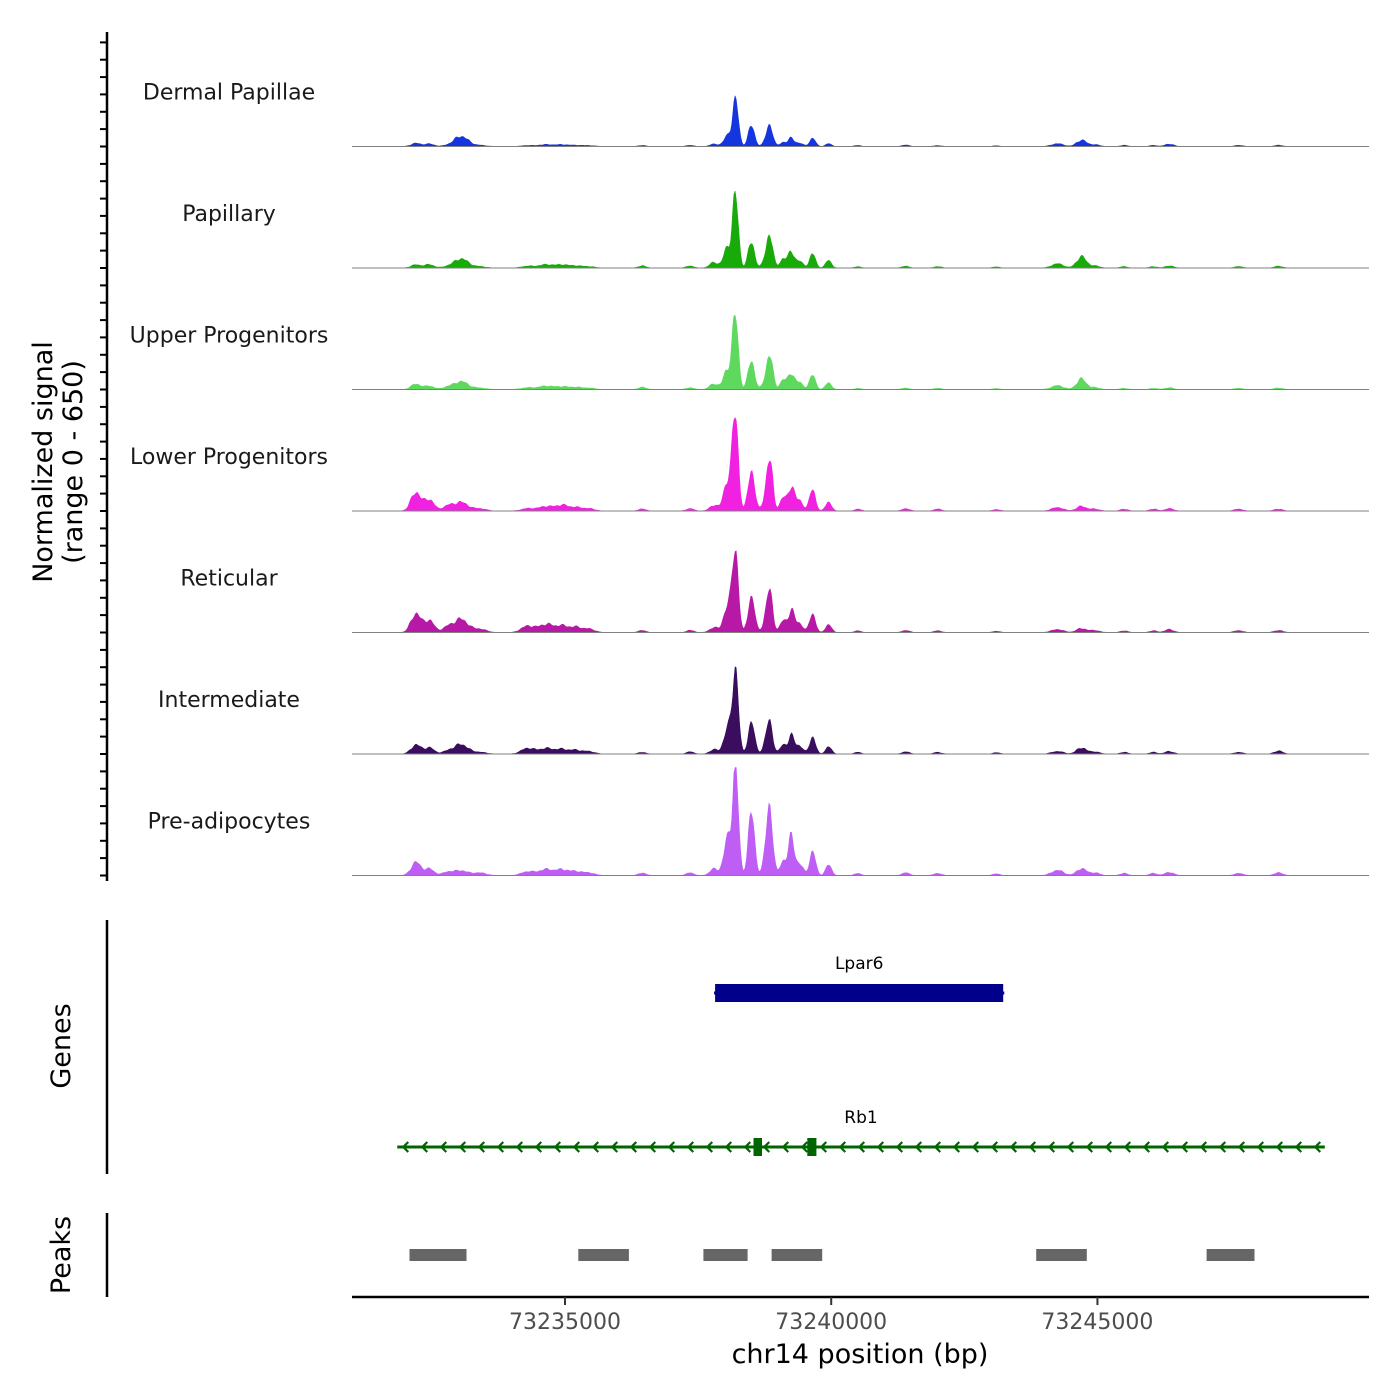  Describe the element at coordinates (229, 93) in the screenshot. I see `track-label: Dermal Papillae` at that location.